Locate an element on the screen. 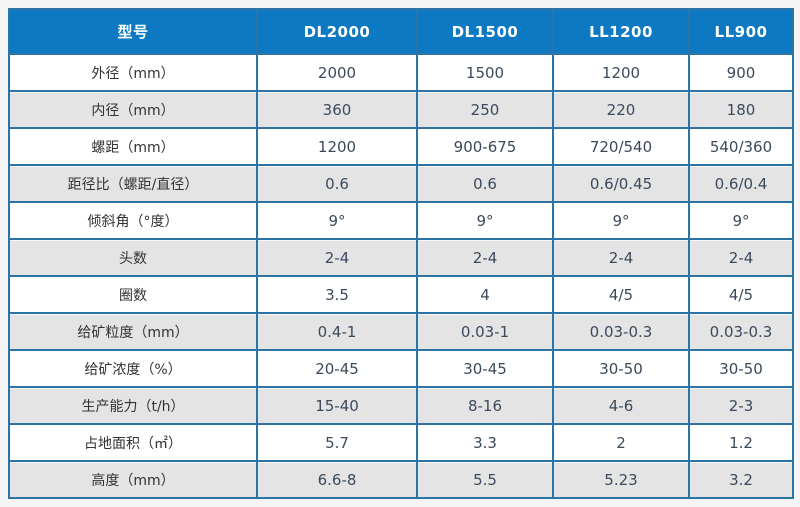 This screenshot has width=800, height=507. table-row: 内径（mm） 360 250 220 180 is located at coordinates (401, 109).